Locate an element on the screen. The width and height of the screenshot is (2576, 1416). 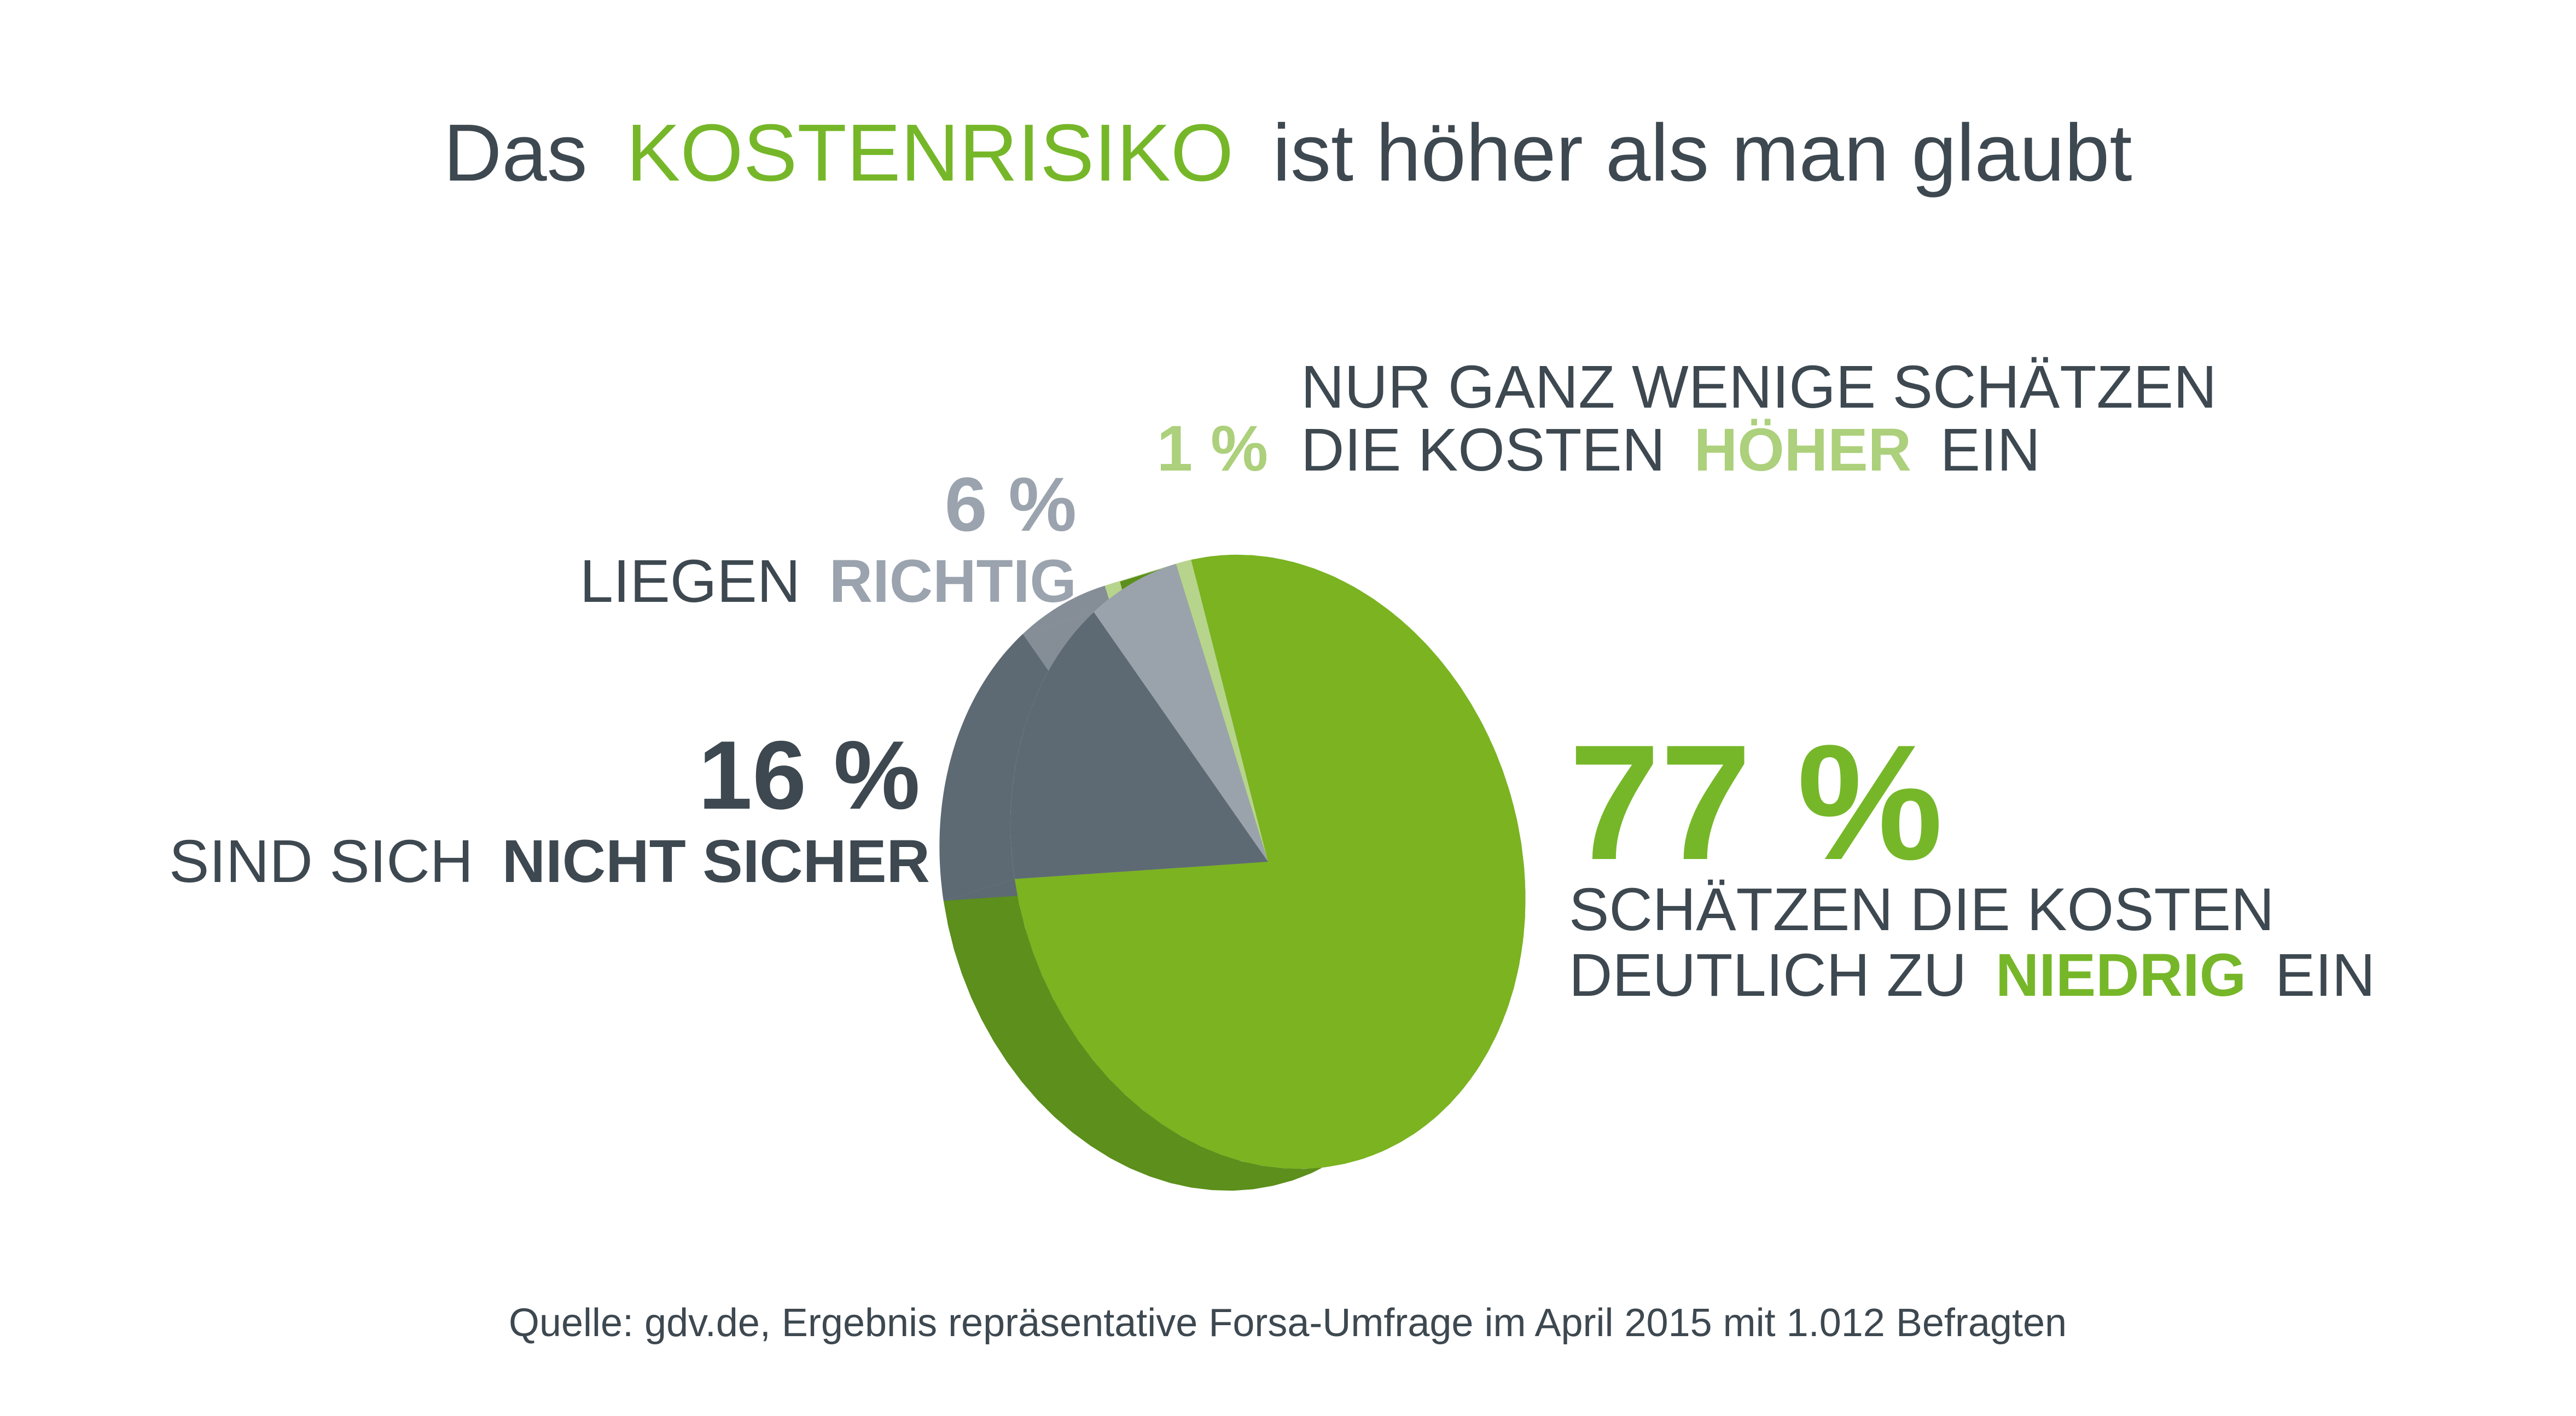
title-prefix: Das is located at coordinates (515, 153).